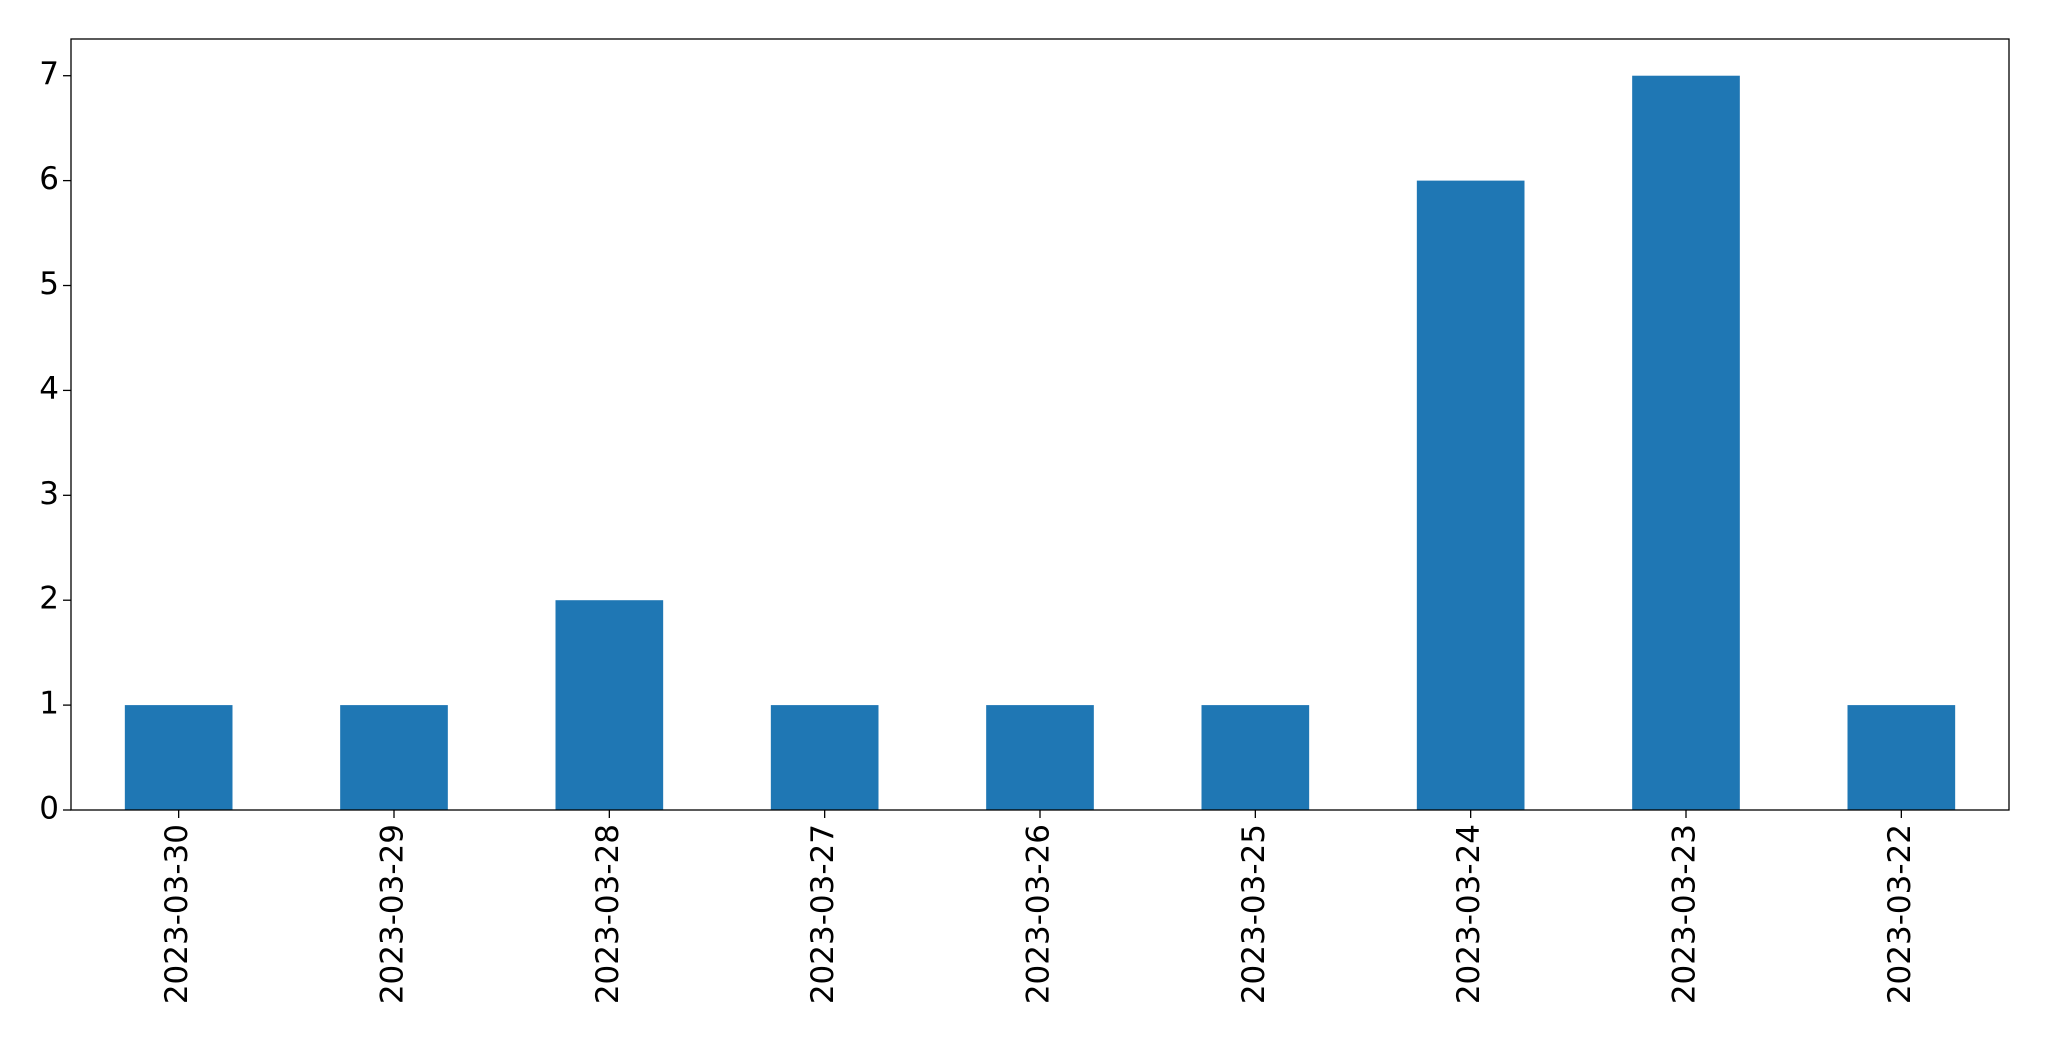 This screenshot has width=2049, height=1061. I want to click on y-tick-label: 4, so click(49, 389).